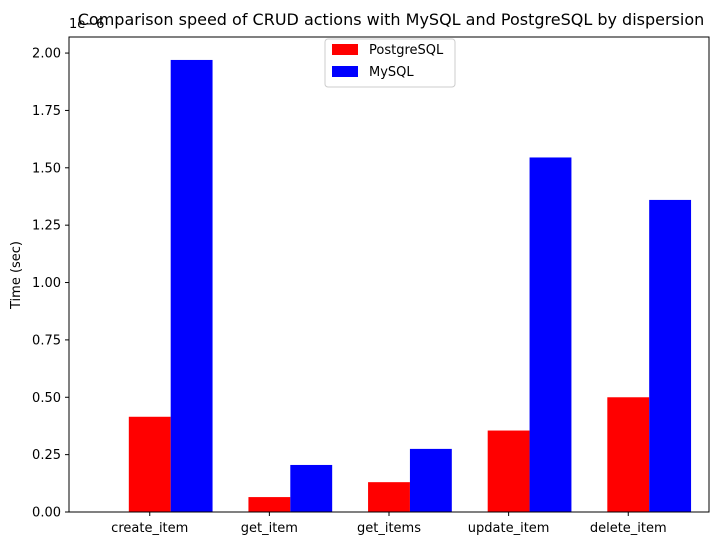  Describe the element at coordinates (86, 24) in the screenshot. I see `y-offset-text: 1e−6` at that location.